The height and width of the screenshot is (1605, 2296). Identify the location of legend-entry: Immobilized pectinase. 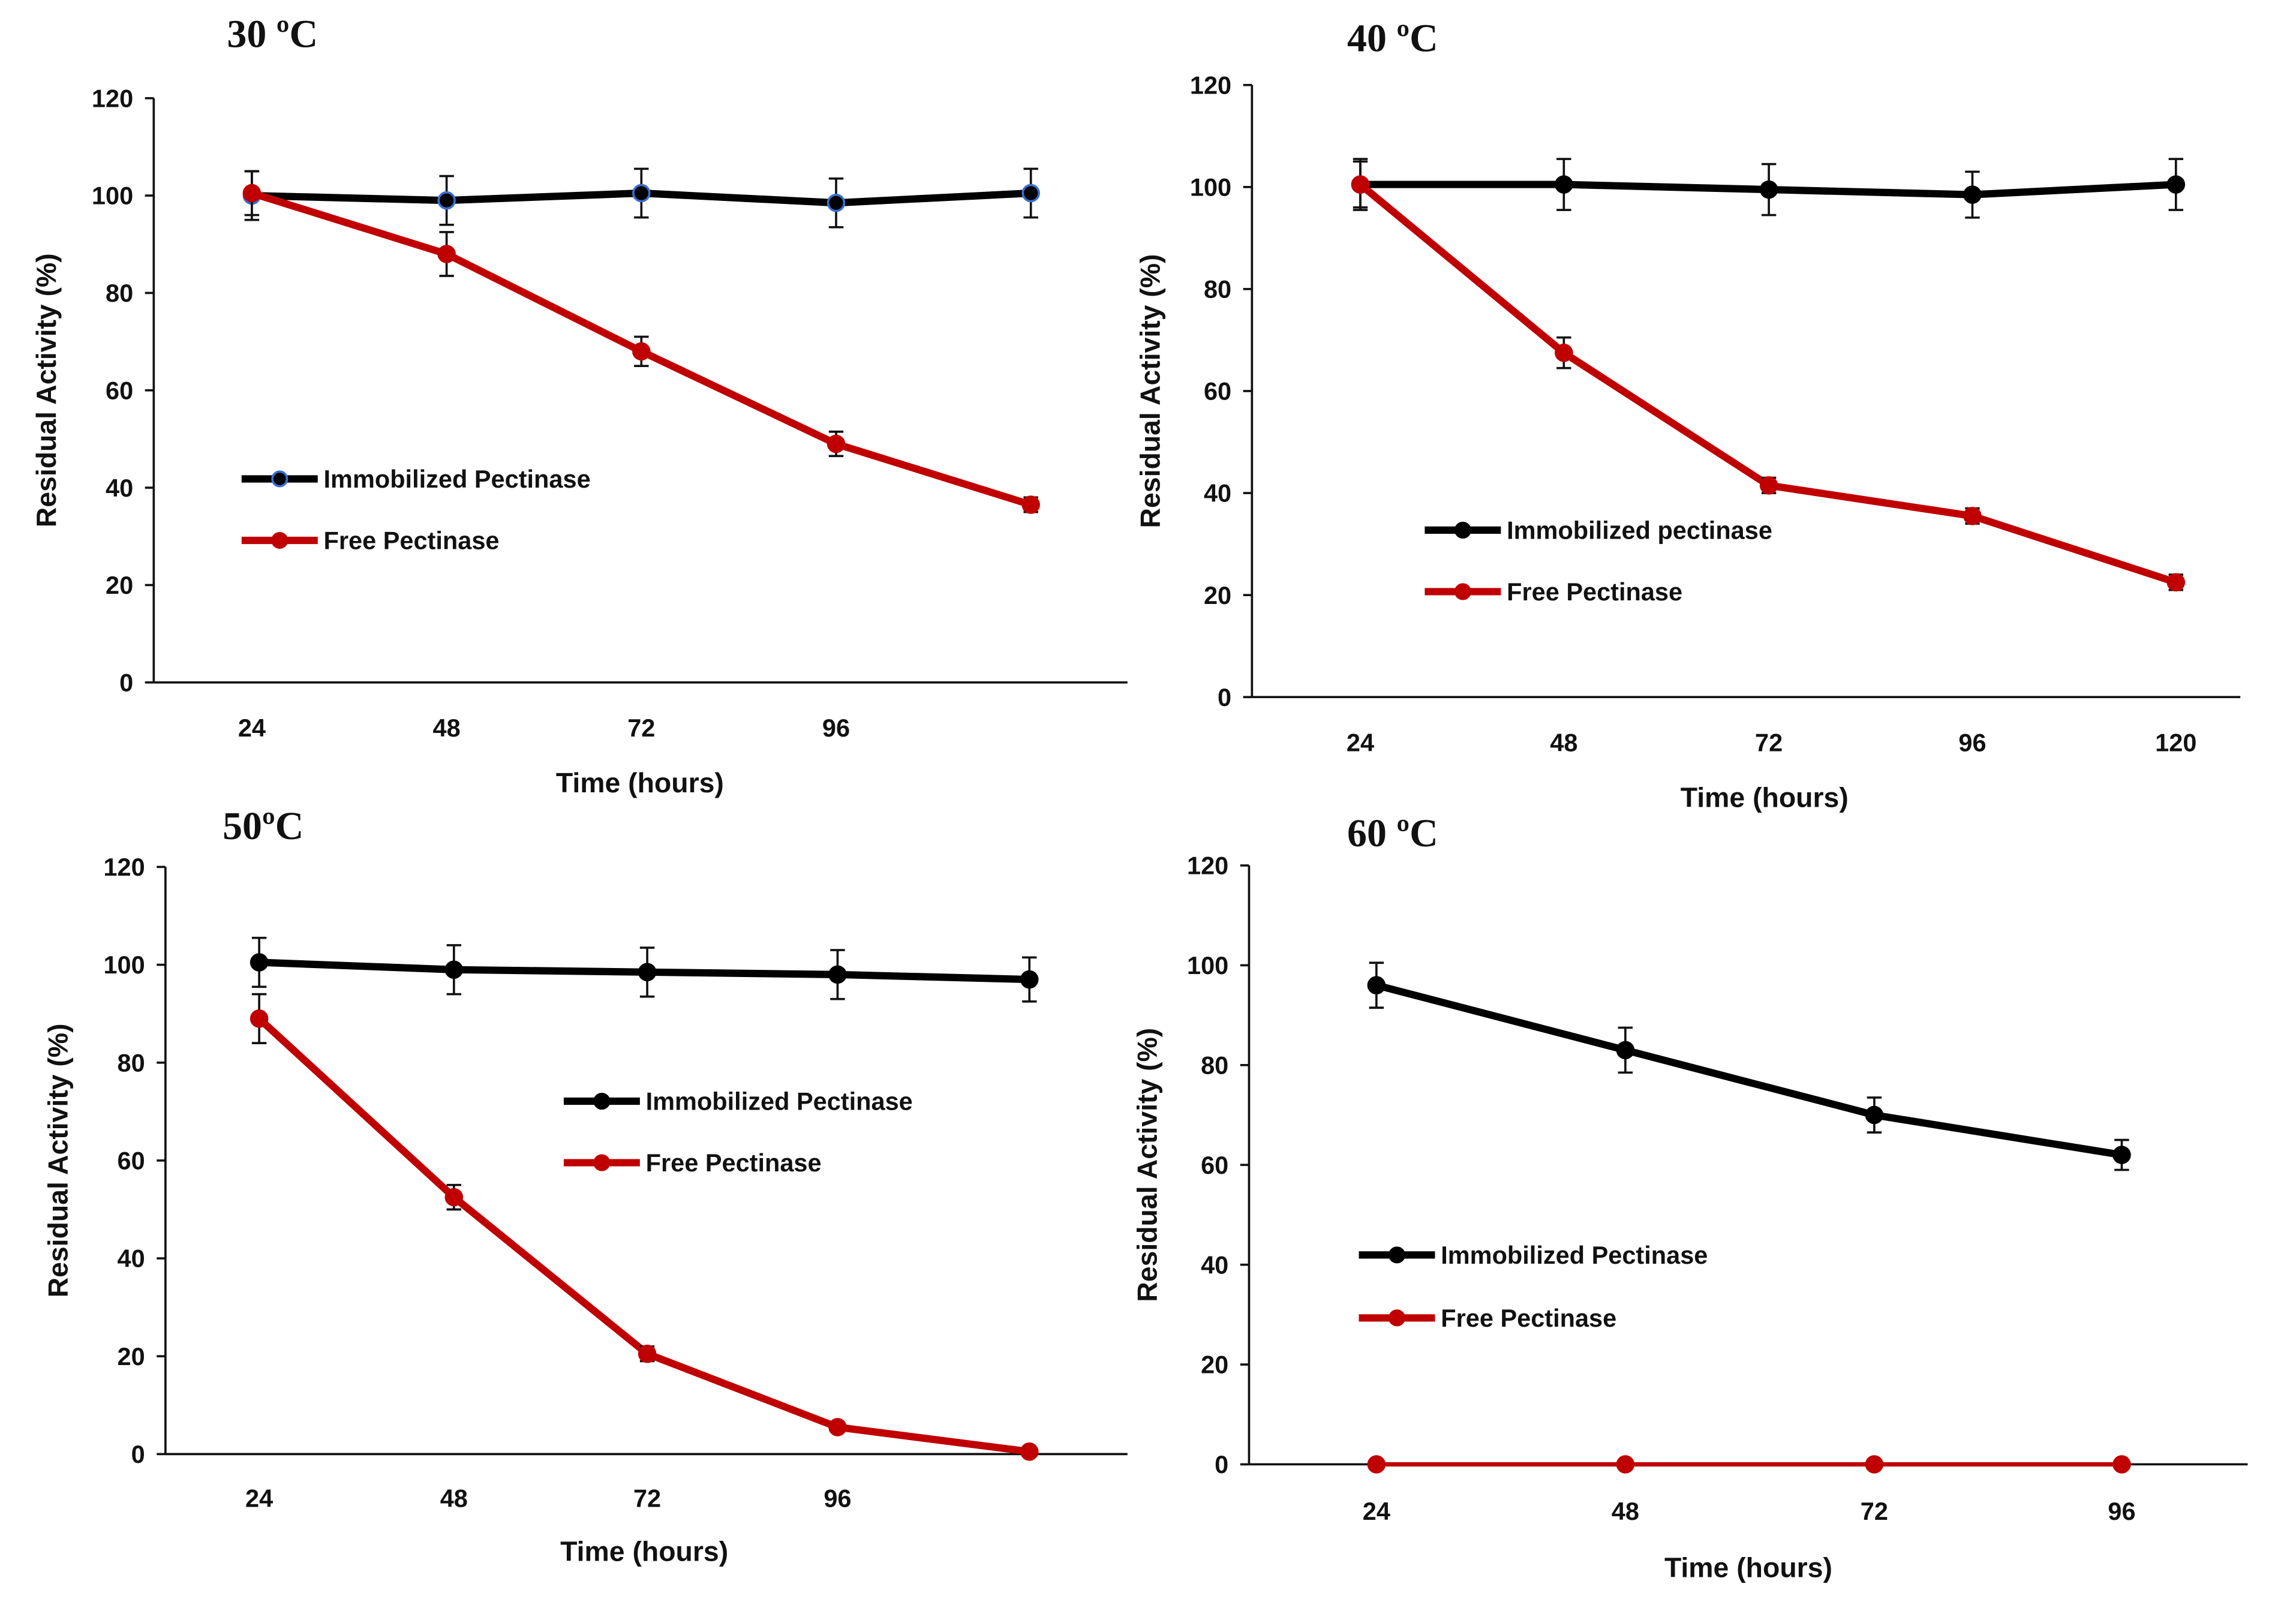
(1598, 530).